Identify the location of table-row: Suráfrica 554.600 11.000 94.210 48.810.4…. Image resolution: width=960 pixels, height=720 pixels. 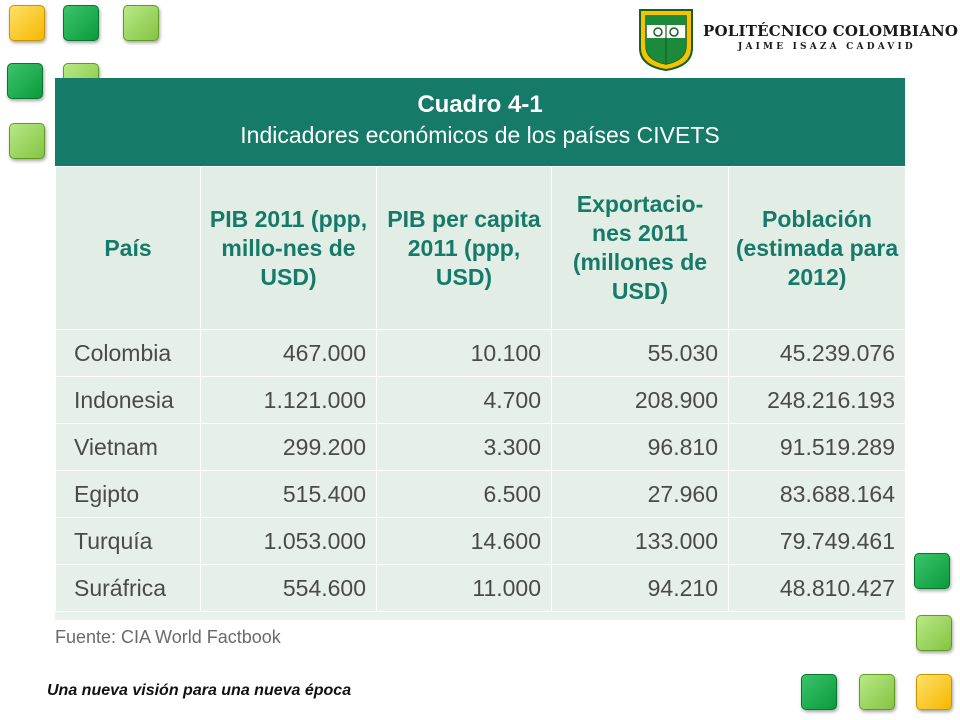
(480, 588).